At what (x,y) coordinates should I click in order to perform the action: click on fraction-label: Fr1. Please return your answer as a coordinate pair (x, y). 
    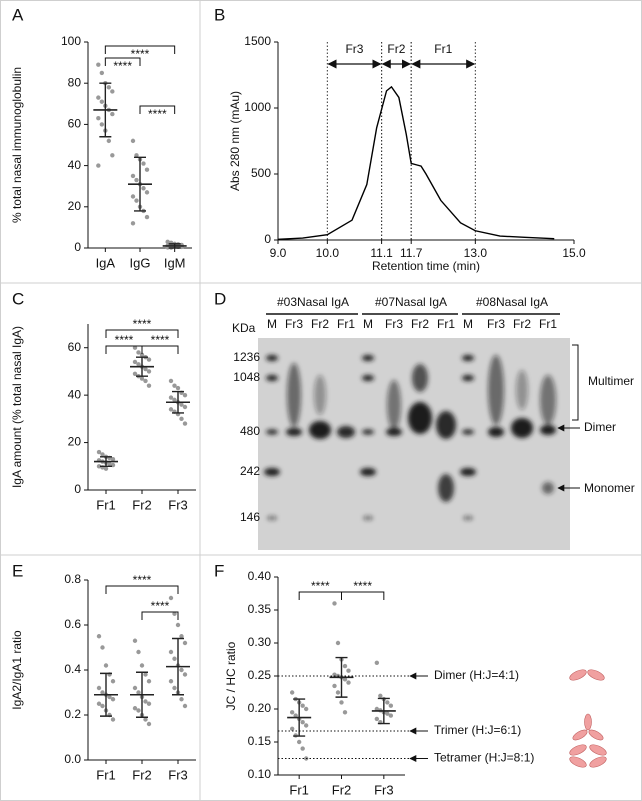
    Looking at the image, I should click on (443, 49).